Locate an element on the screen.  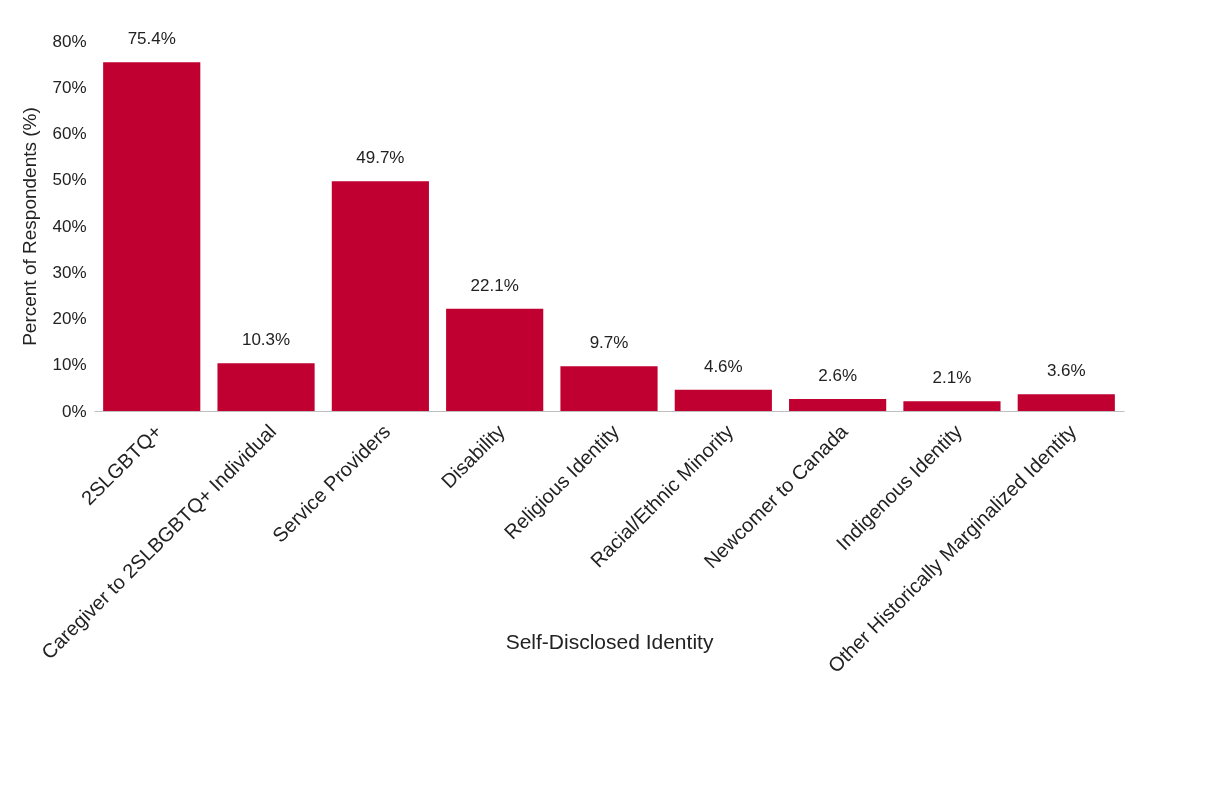
y-tick-label: 70% is located at coordinates (69, 87).